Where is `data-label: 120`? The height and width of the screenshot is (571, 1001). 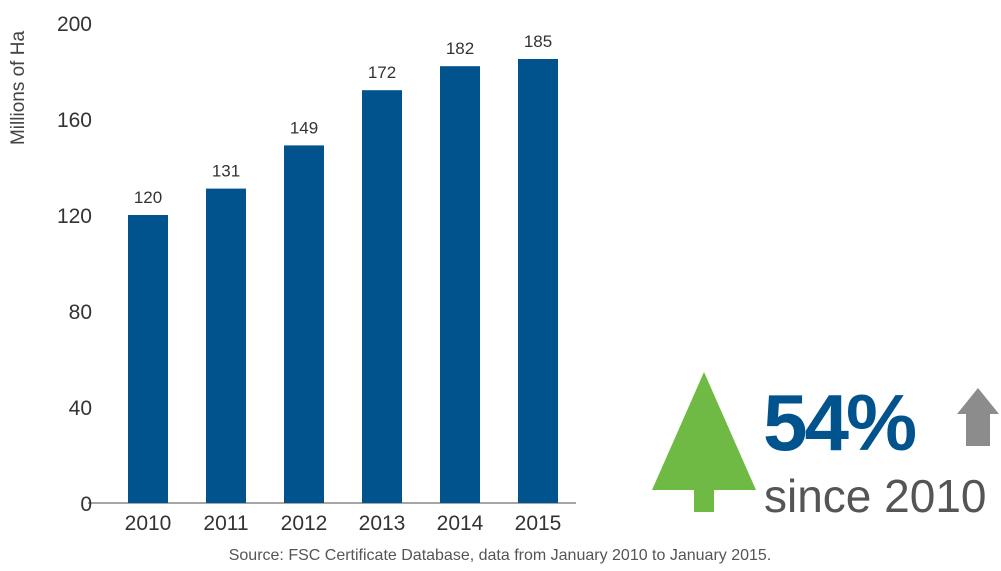
data-label: 120 is located at coordinates (148, 197).